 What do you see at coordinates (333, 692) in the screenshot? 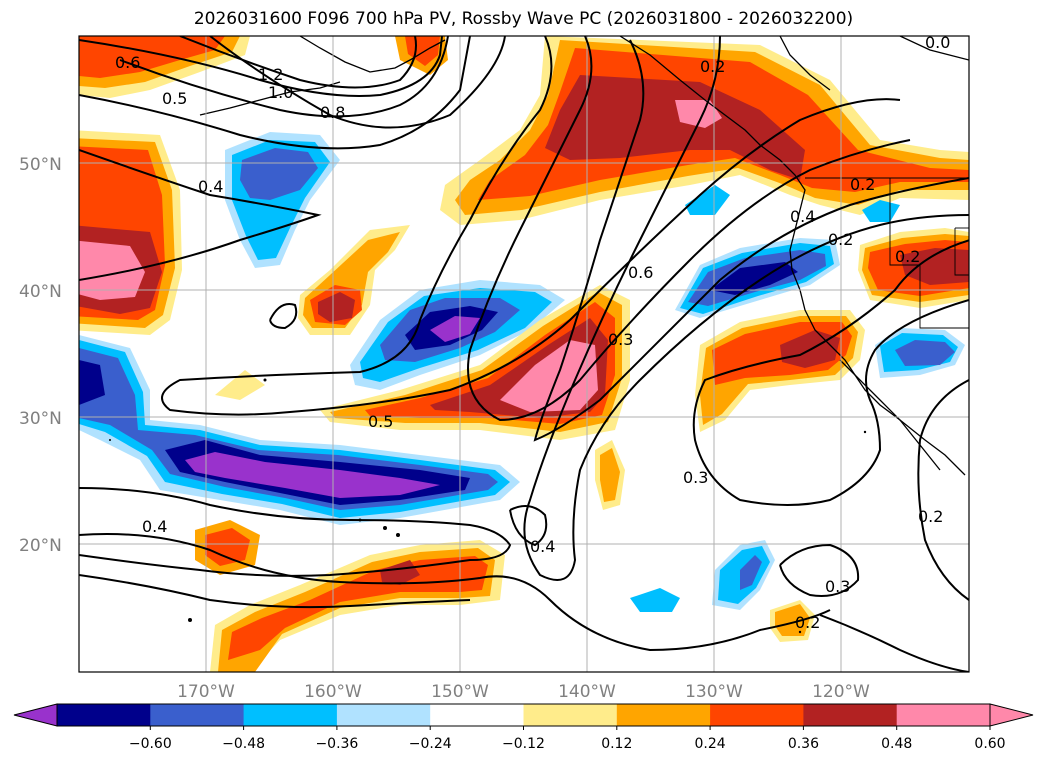
I see `lon-label: 160°W` at bounding box center [333, 692].